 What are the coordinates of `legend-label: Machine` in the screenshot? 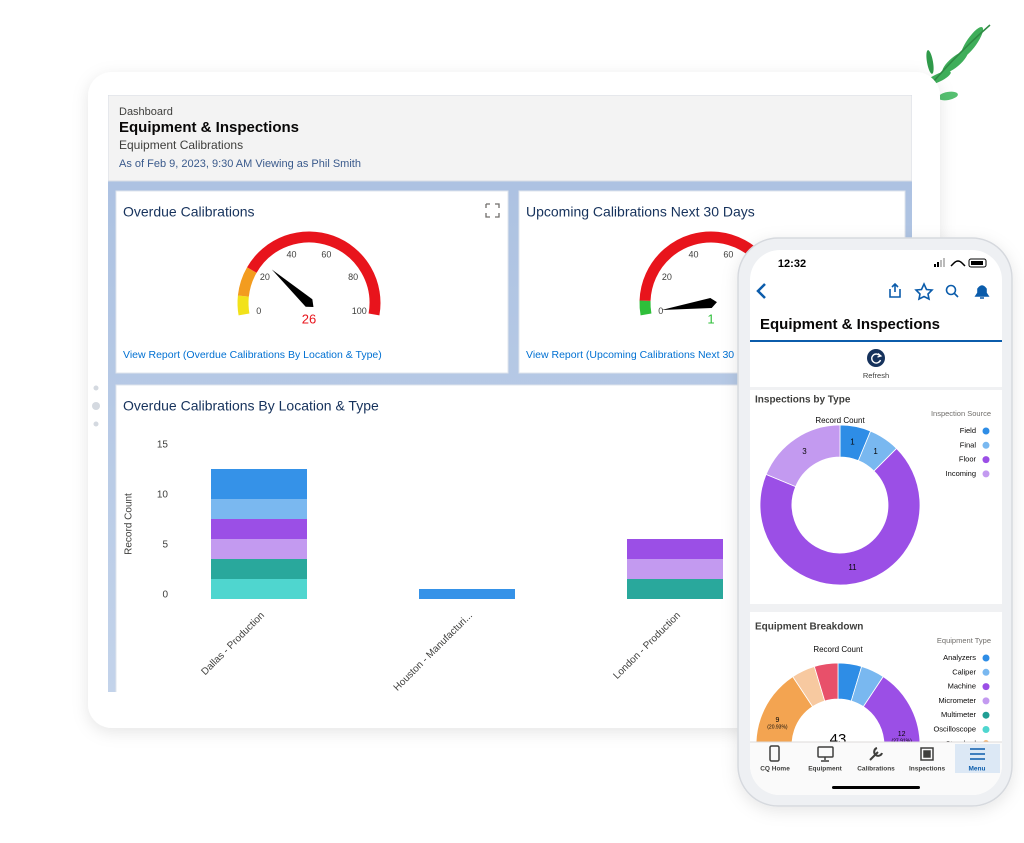 It's located at (962, 686).